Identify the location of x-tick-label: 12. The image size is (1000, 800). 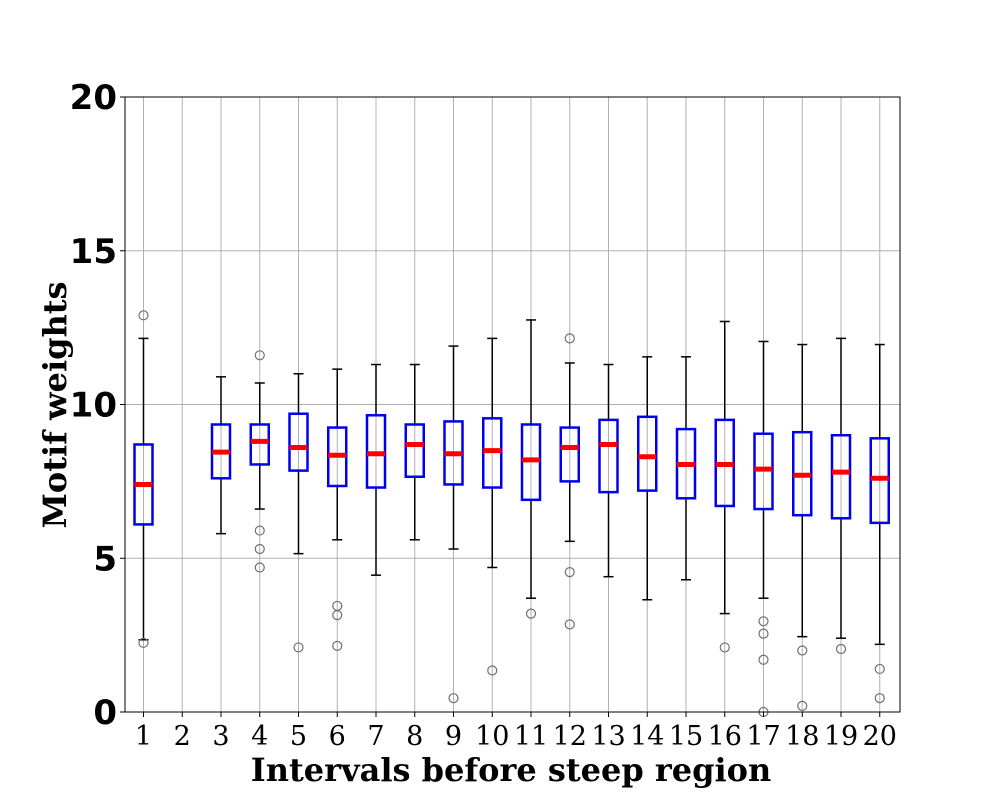
(570, 736).